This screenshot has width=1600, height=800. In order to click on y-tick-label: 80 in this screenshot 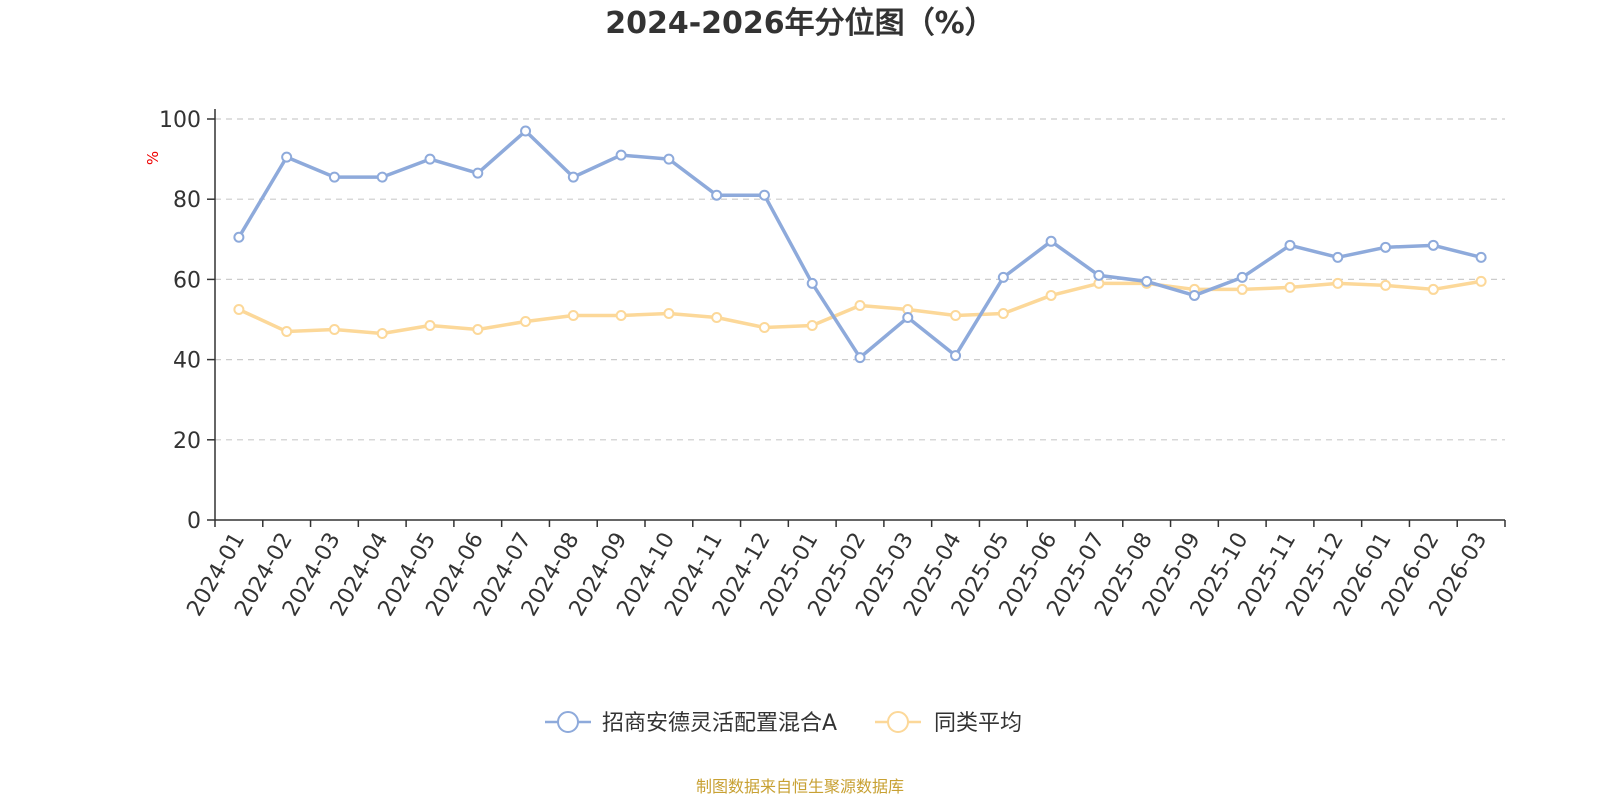, I will do `click(187, 200)`.